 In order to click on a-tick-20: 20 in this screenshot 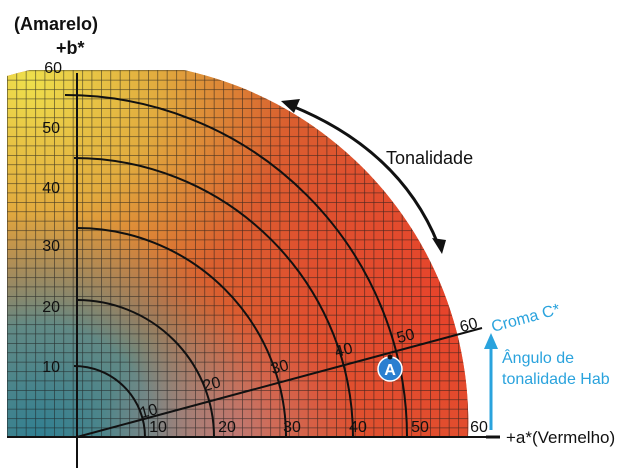, I will do `click(227, 427)`.